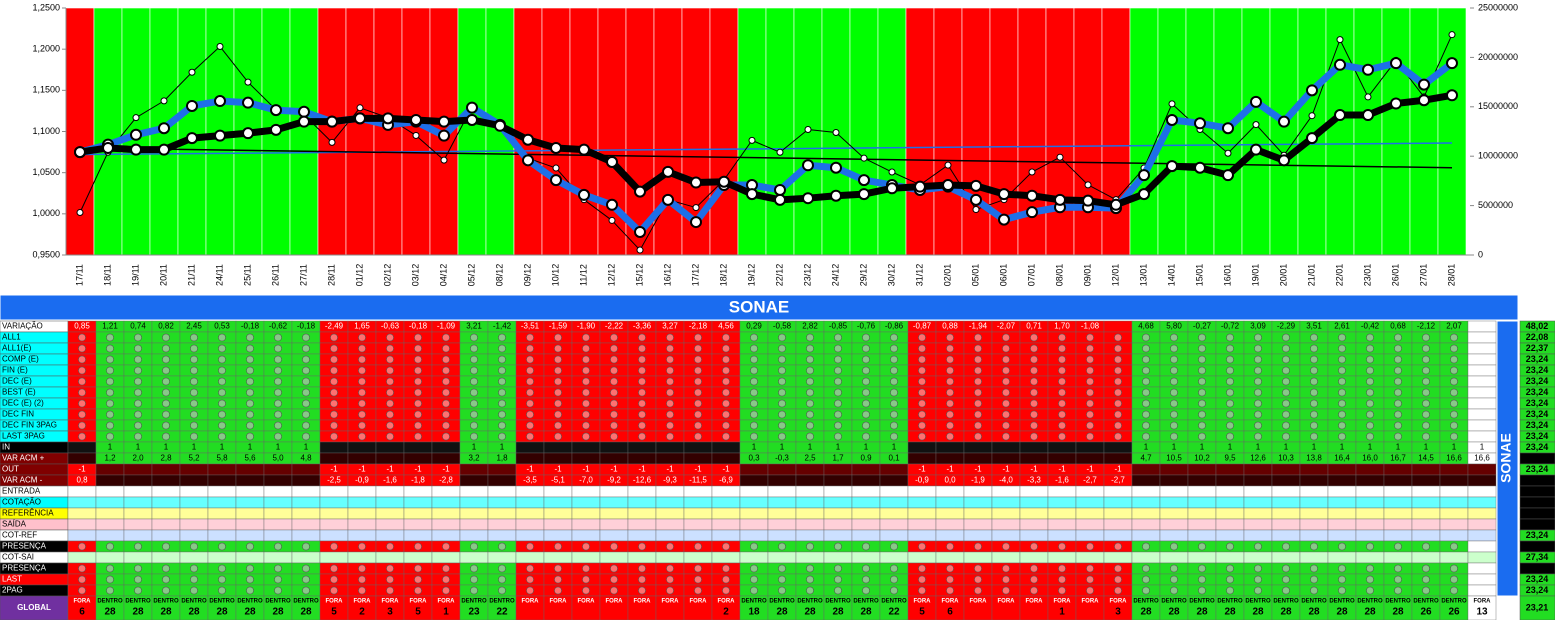  What do you see at coordinates (471, 275) in the screenshot?
I see `x-tick-label: 05/12` at bounding box center [471, 275].